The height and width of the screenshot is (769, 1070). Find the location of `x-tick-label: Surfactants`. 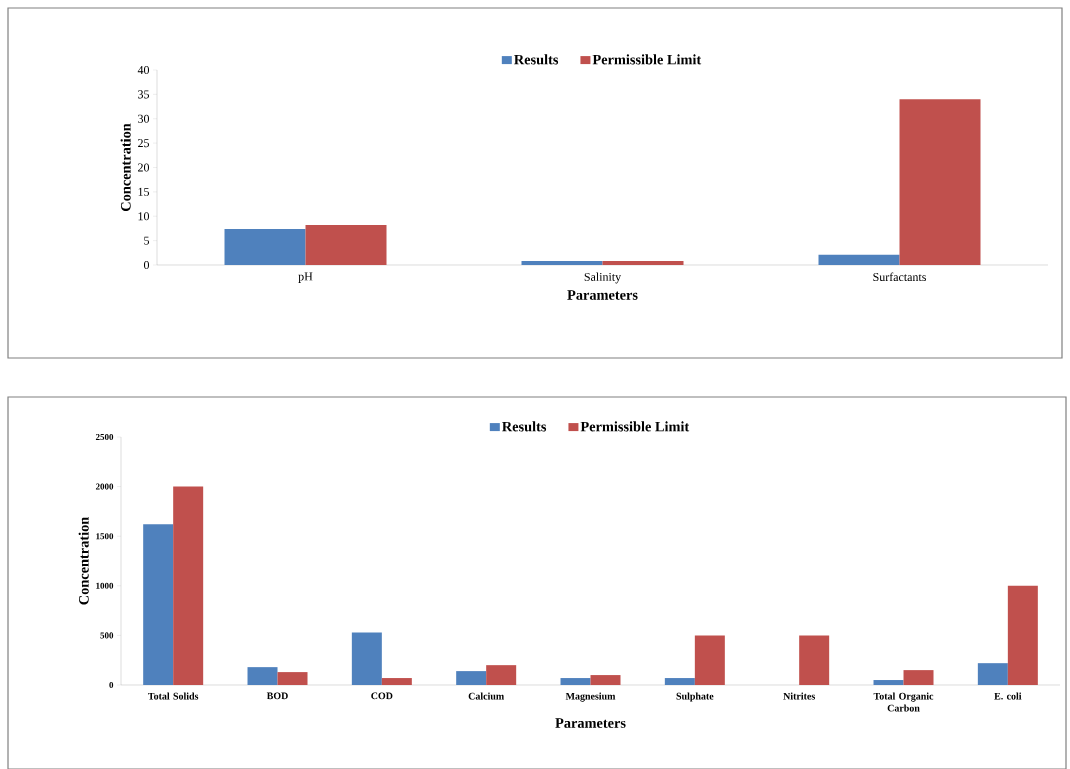

x-tick-label: Surfactants is located at coordinates (899, 277).